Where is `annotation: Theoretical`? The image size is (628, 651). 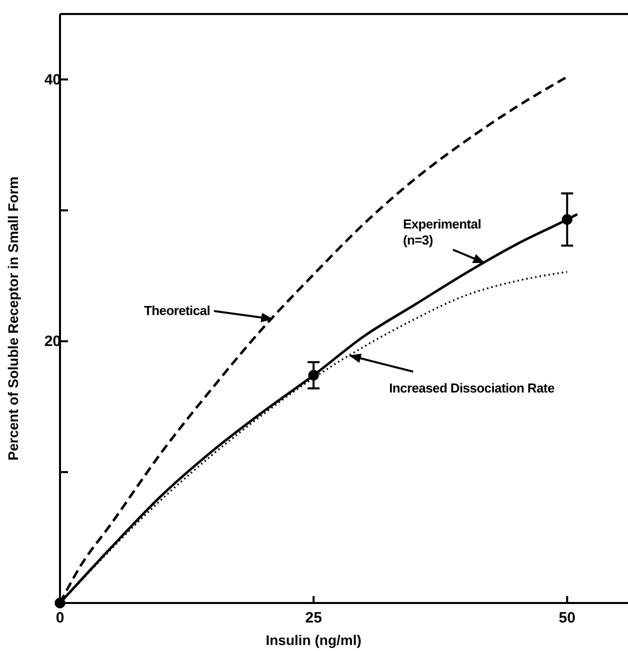 annotation: Theoretical is located at coordinates (177, 310).